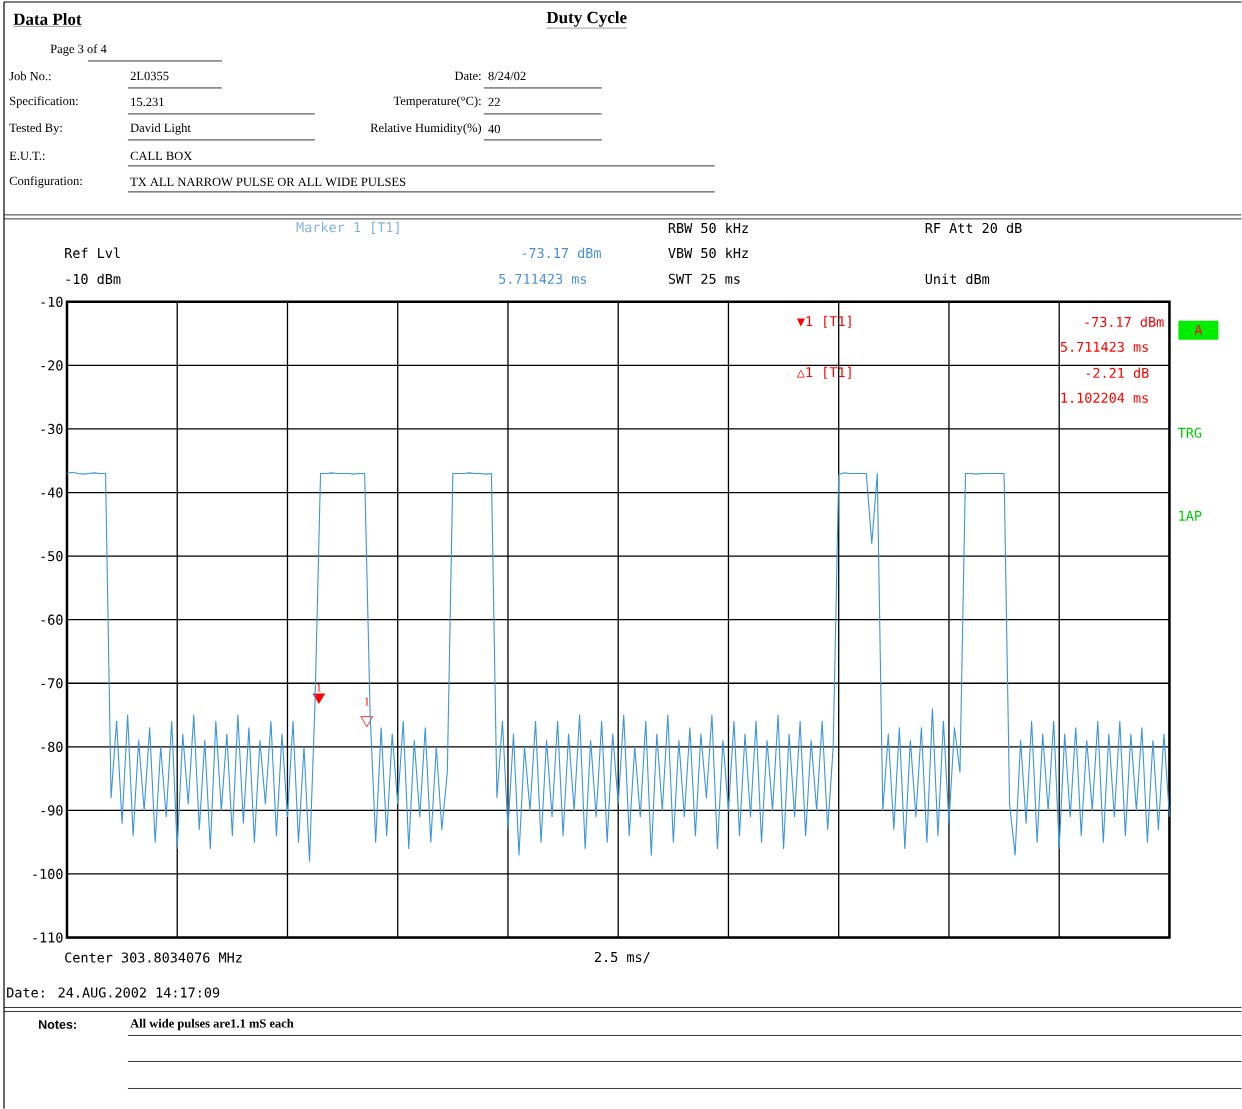 Image resolution: width=1242 pixels, height=1109 pixels. Describe the element at coordinates (57, 1024) in the screenshot. I see `text: Notes:` at that location.